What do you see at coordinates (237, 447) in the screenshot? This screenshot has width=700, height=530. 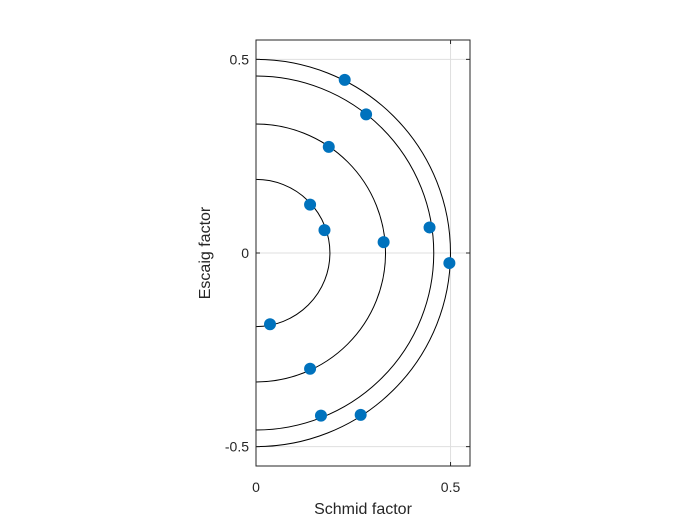 I see `y-tick-label-0: -0.5` at bounding box center [237, 447].